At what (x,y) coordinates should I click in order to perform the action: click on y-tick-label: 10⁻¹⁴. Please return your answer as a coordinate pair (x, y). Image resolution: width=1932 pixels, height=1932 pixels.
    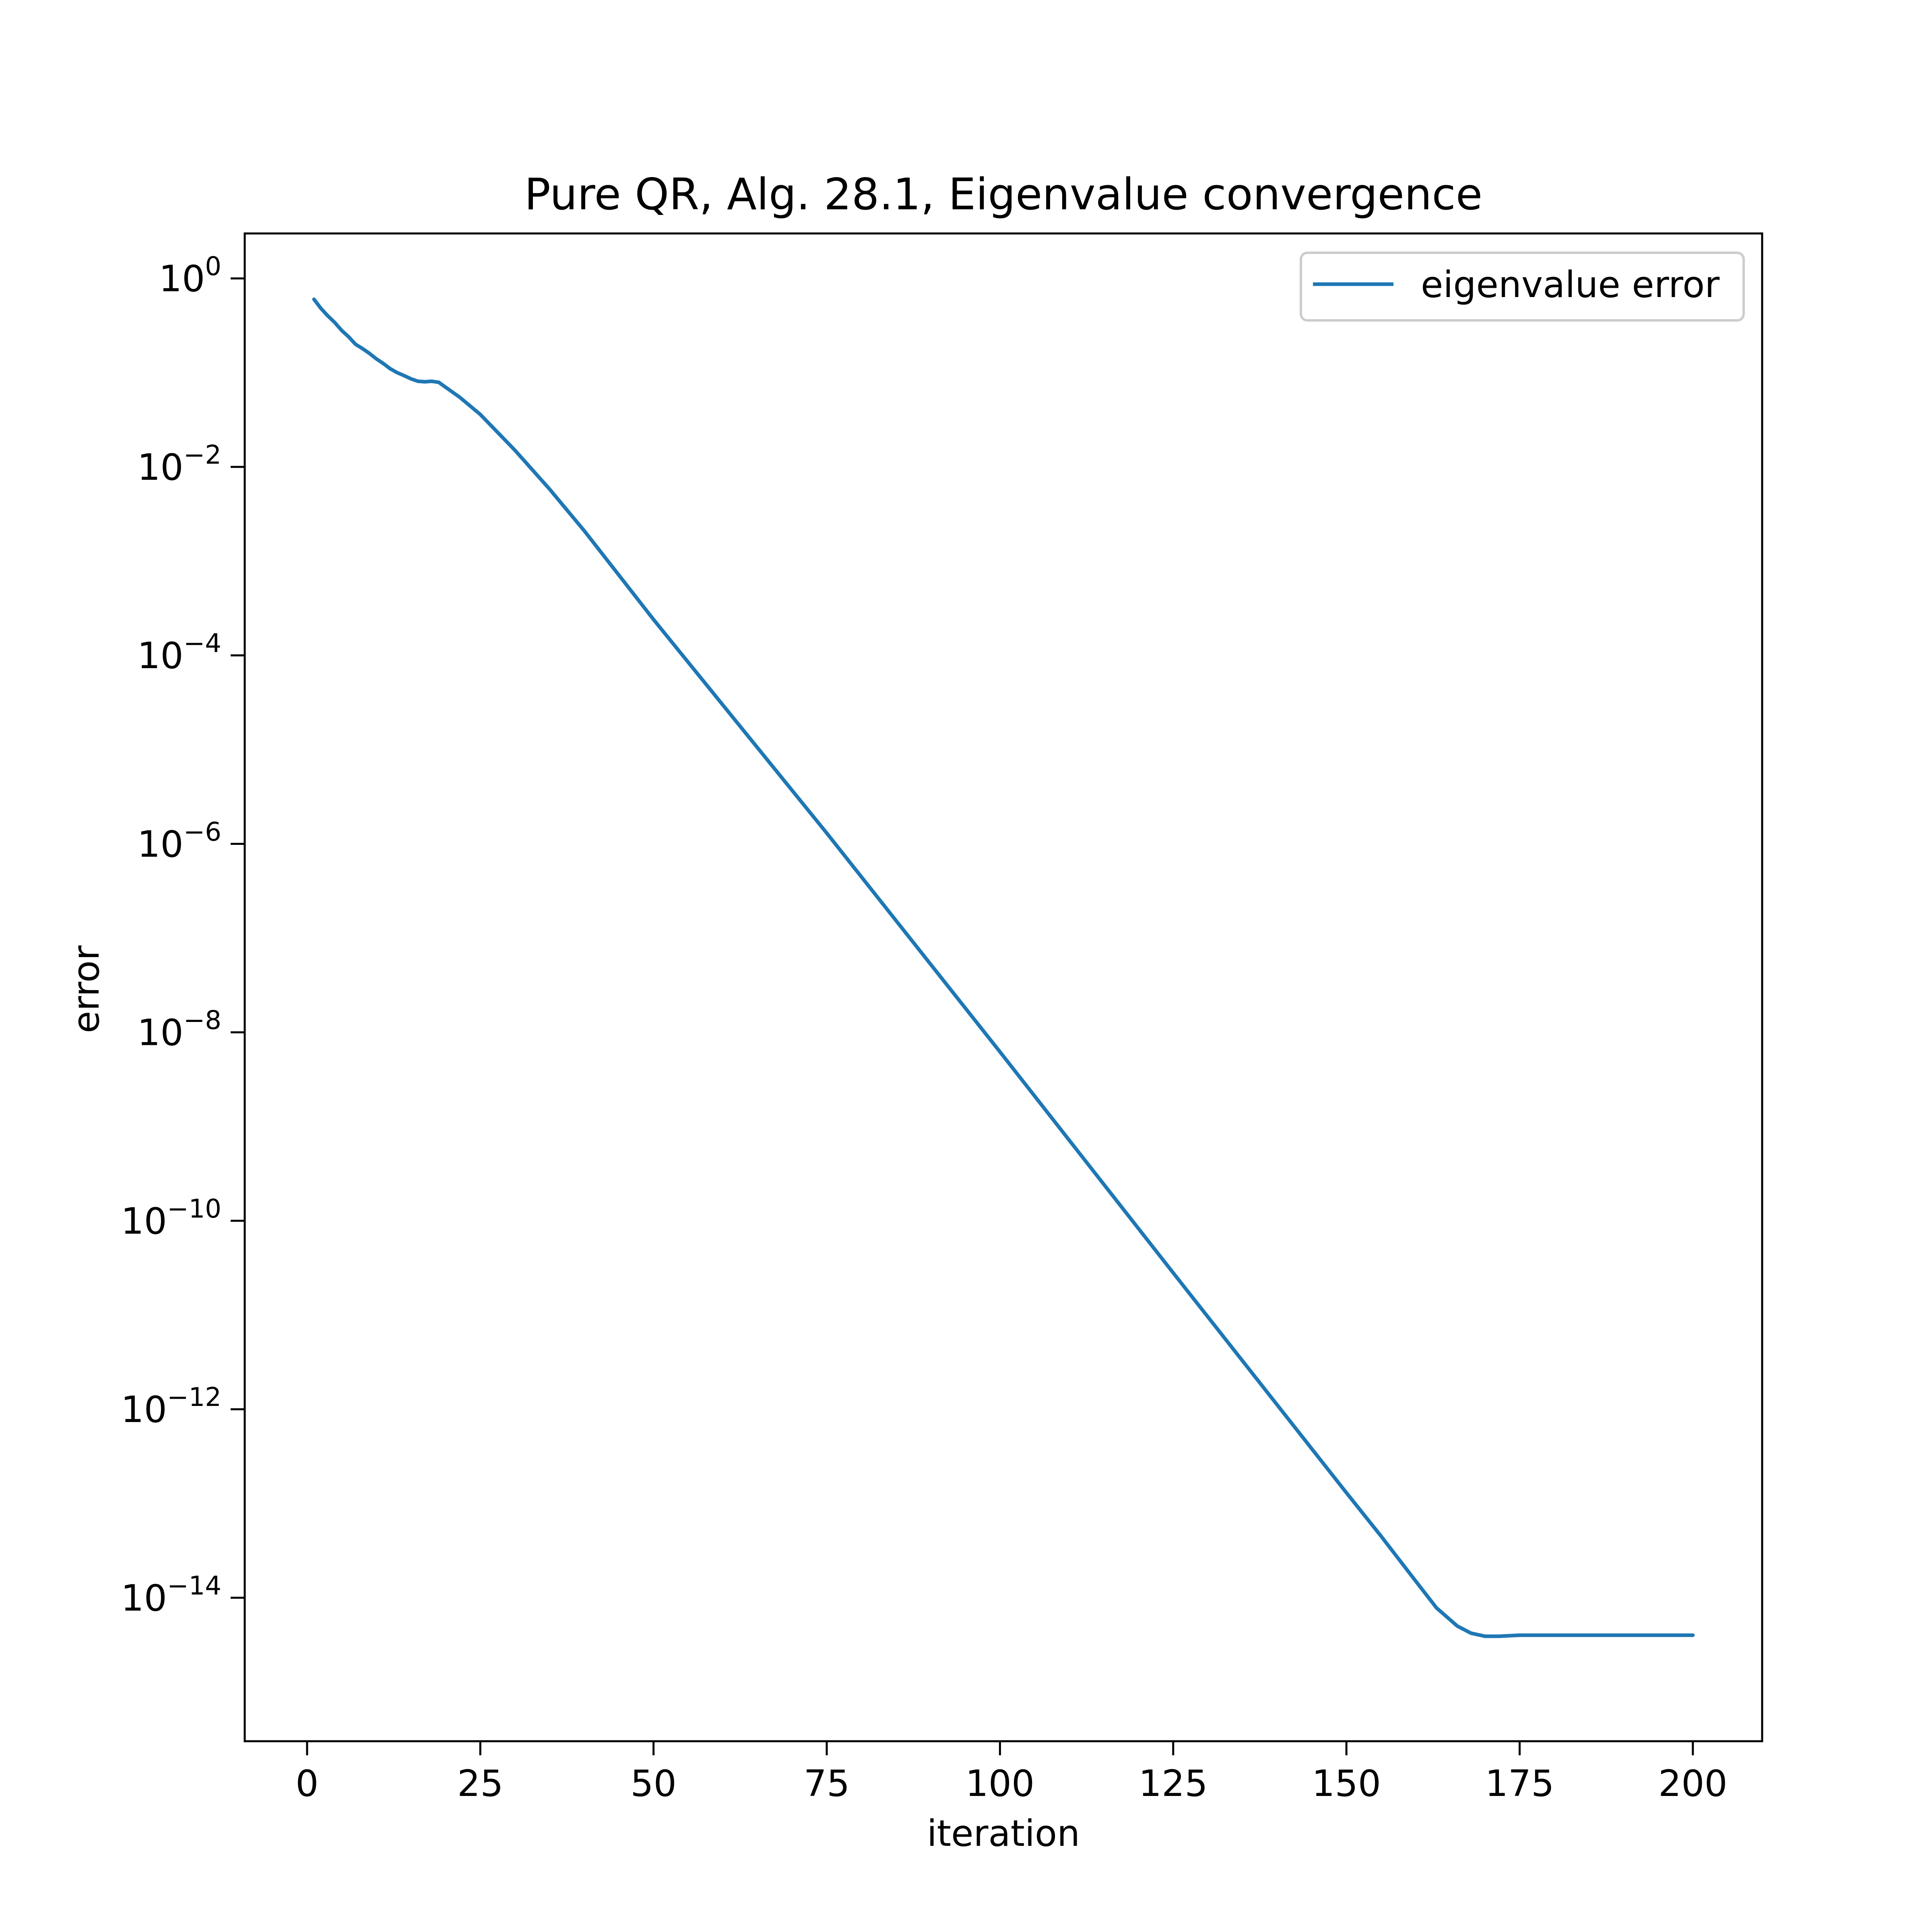
    Looking at the image, I should click on (171, 1595).